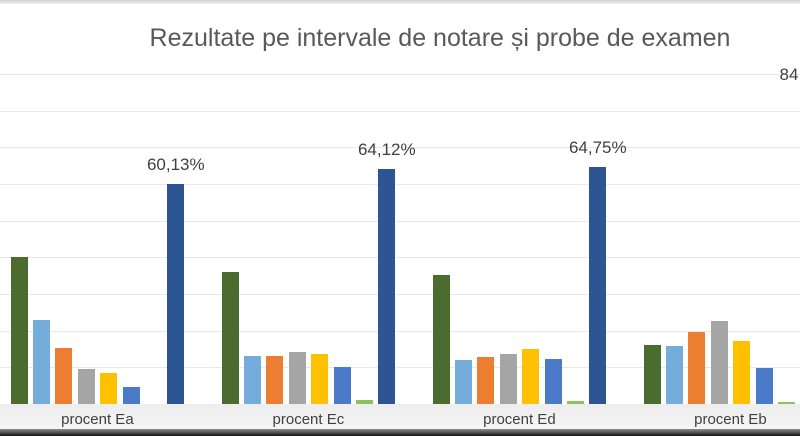 The image size is (800, 436). Describe the element at coordinates (175, 164) in the screenshot. I see `data-label: 60,13%` at that location.